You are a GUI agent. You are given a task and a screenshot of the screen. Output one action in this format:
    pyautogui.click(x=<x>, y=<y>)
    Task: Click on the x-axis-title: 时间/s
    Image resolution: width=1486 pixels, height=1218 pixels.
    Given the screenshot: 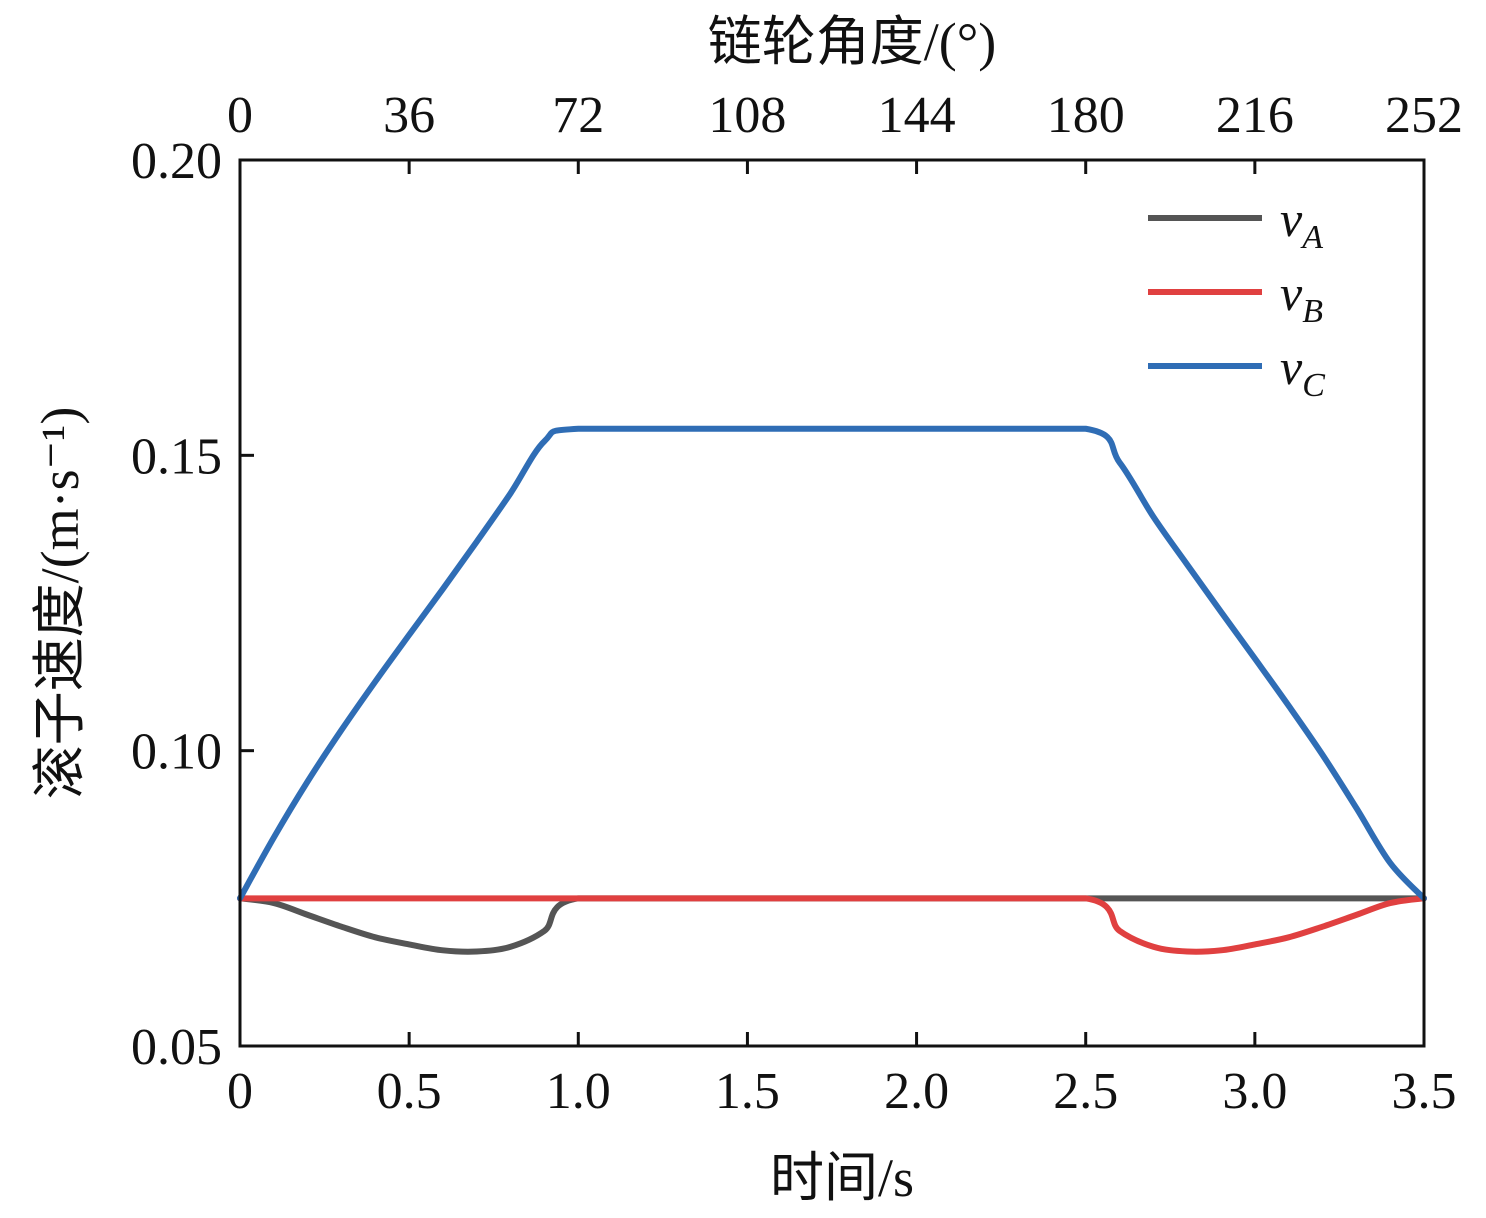 What is the action you would take?
    pyautogui.click(x=842, y=1178)
    